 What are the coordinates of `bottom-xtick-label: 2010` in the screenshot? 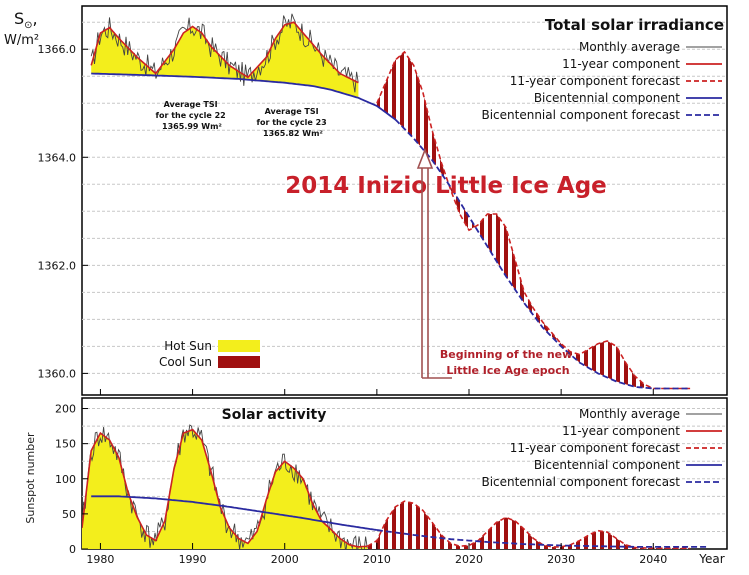 It's located at (377, 559).